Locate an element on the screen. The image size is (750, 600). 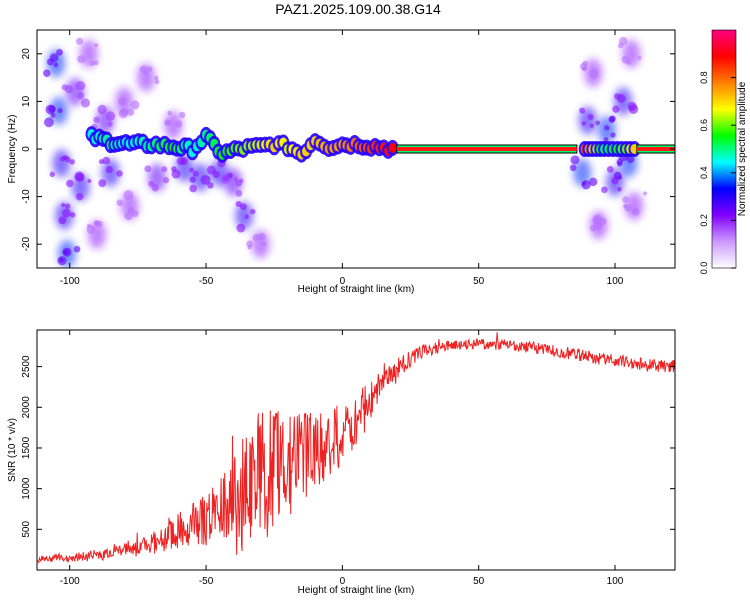
spectrogram-y-tick-label: -20 is located at coordinates (26, 244).